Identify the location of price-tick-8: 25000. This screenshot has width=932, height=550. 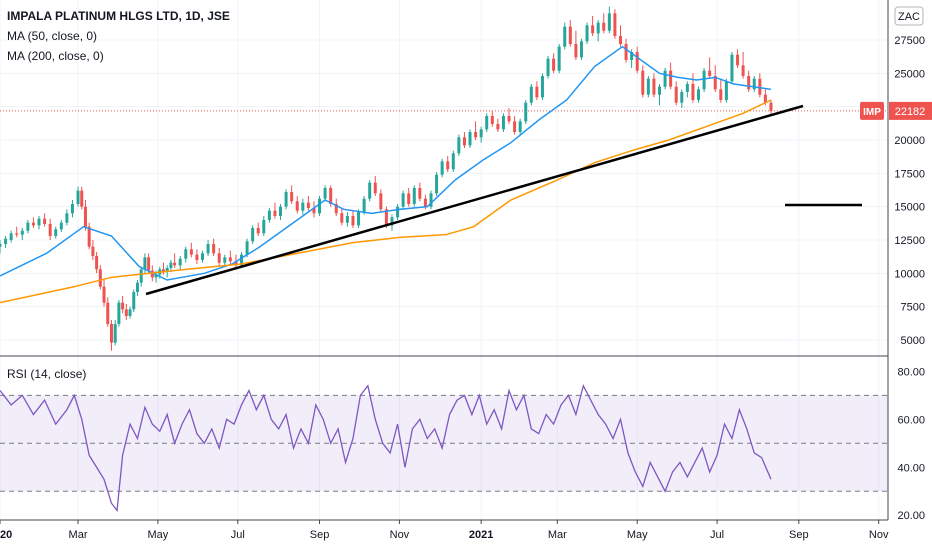
(909, 74).